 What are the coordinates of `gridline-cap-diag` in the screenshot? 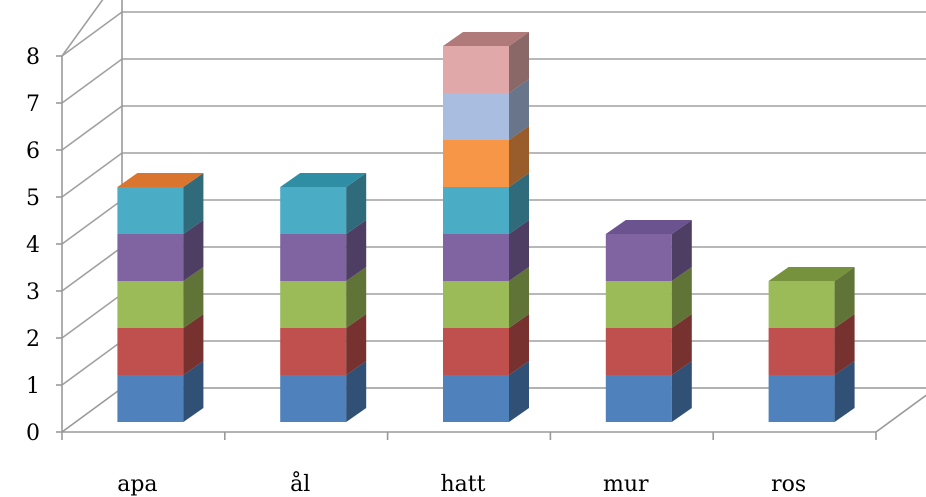 It's located at (82, 28).